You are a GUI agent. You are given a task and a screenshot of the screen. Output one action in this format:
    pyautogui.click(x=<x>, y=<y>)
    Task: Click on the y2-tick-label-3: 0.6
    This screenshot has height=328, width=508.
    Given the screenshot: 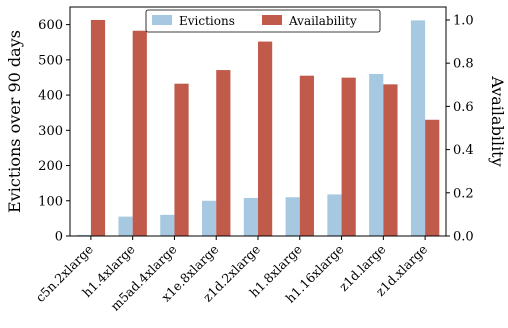 What is the action you would take?
    pyautogui.click(x=463, y=107)
    